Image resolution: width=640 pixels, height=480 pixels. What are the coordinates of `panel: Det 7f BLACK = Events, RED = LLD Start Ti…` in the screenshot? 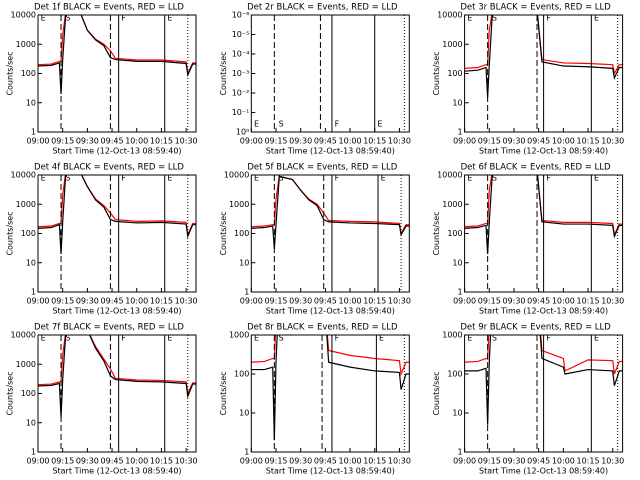 It's located at (102, 399).